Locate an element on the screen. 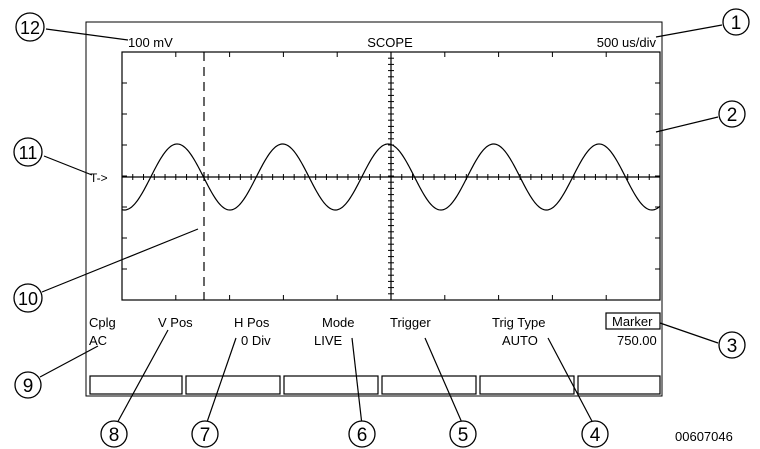  callout-7: 7 is located at coordinates (205, 434).